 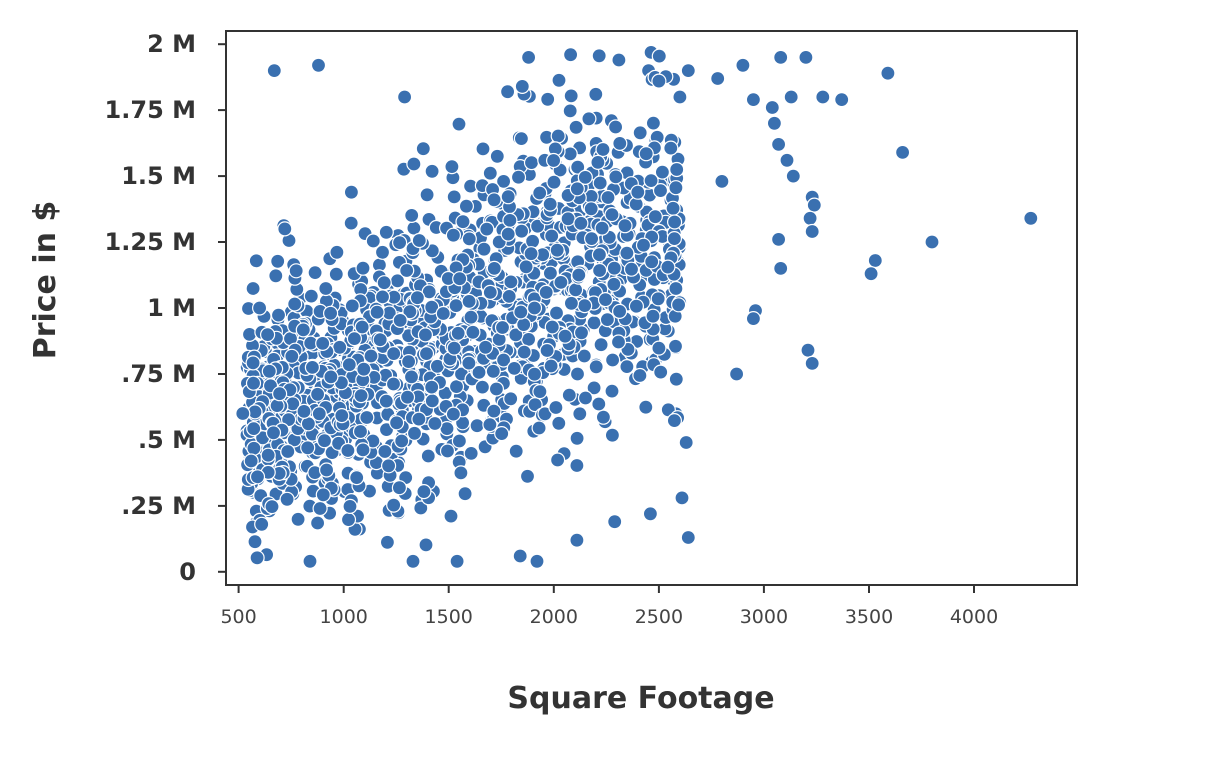 What do you see at coordinates (167, 440) in the screenshot?
I see `y-tick-label: .5 M` at bounding box center [167, 440].